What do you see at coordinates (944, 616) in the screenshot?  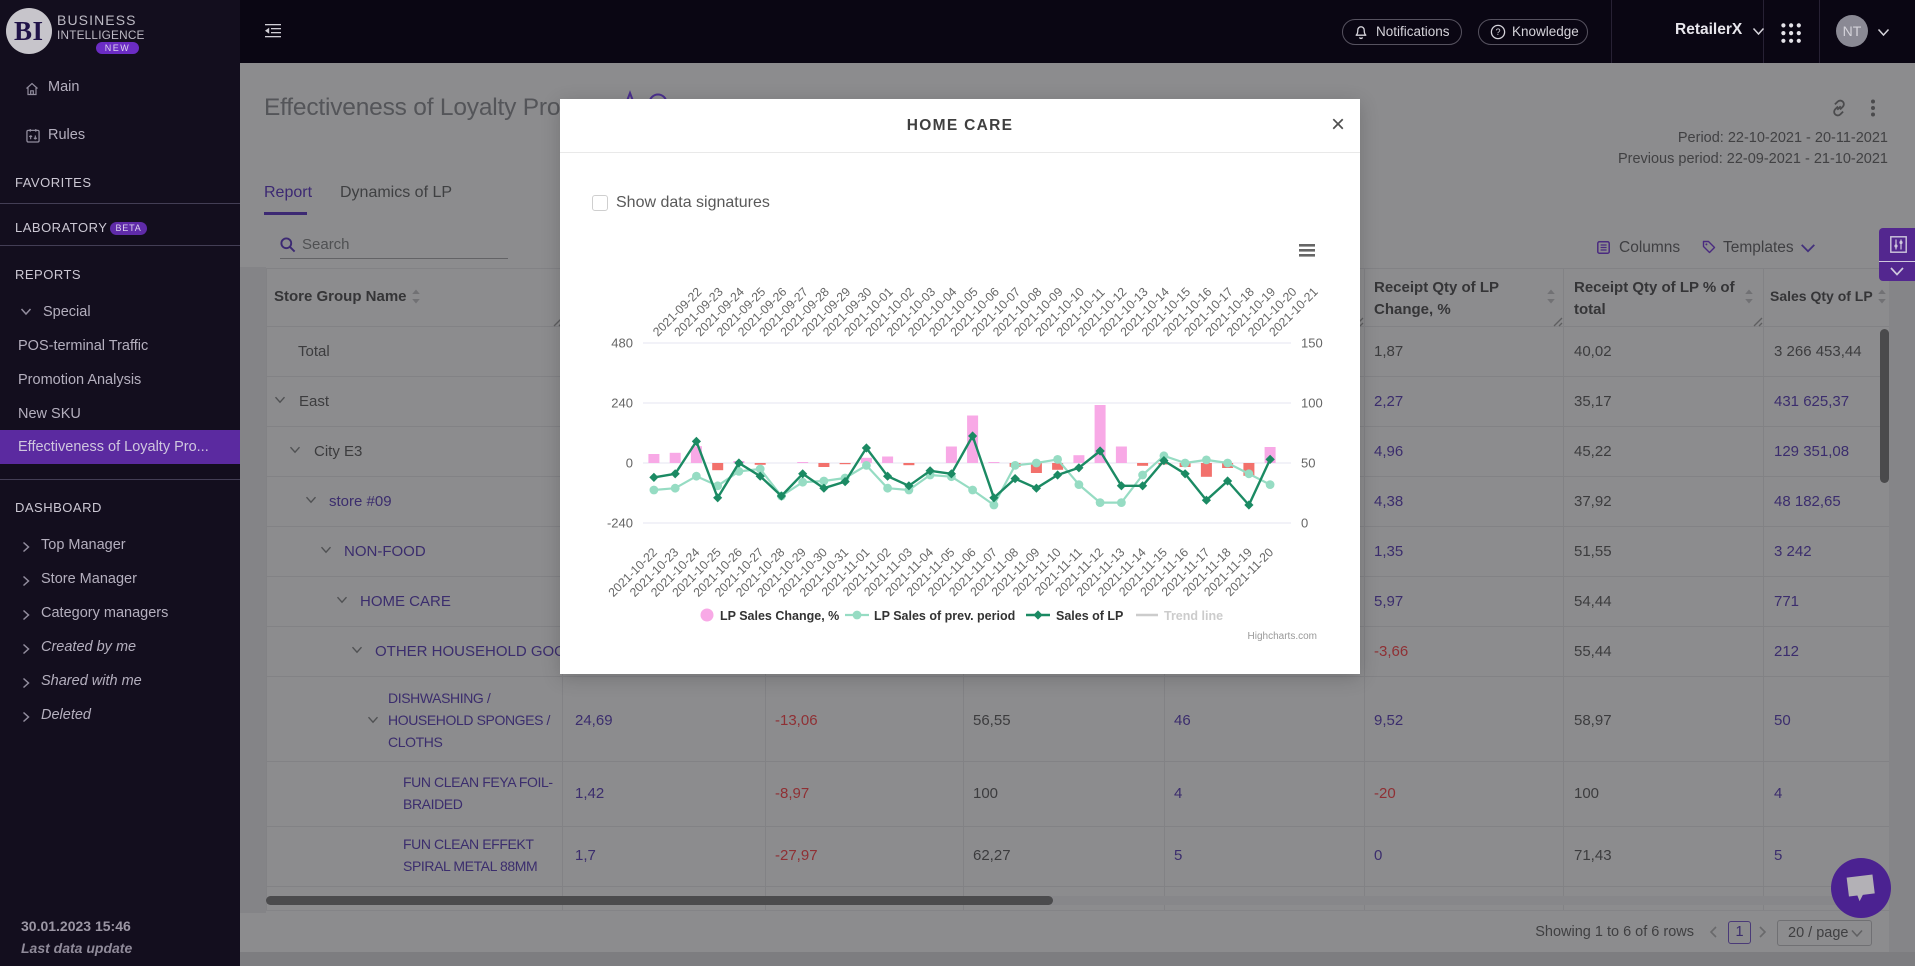 I see `svg-text: LP Sales of prev. period` at bounding box center [944, 616].